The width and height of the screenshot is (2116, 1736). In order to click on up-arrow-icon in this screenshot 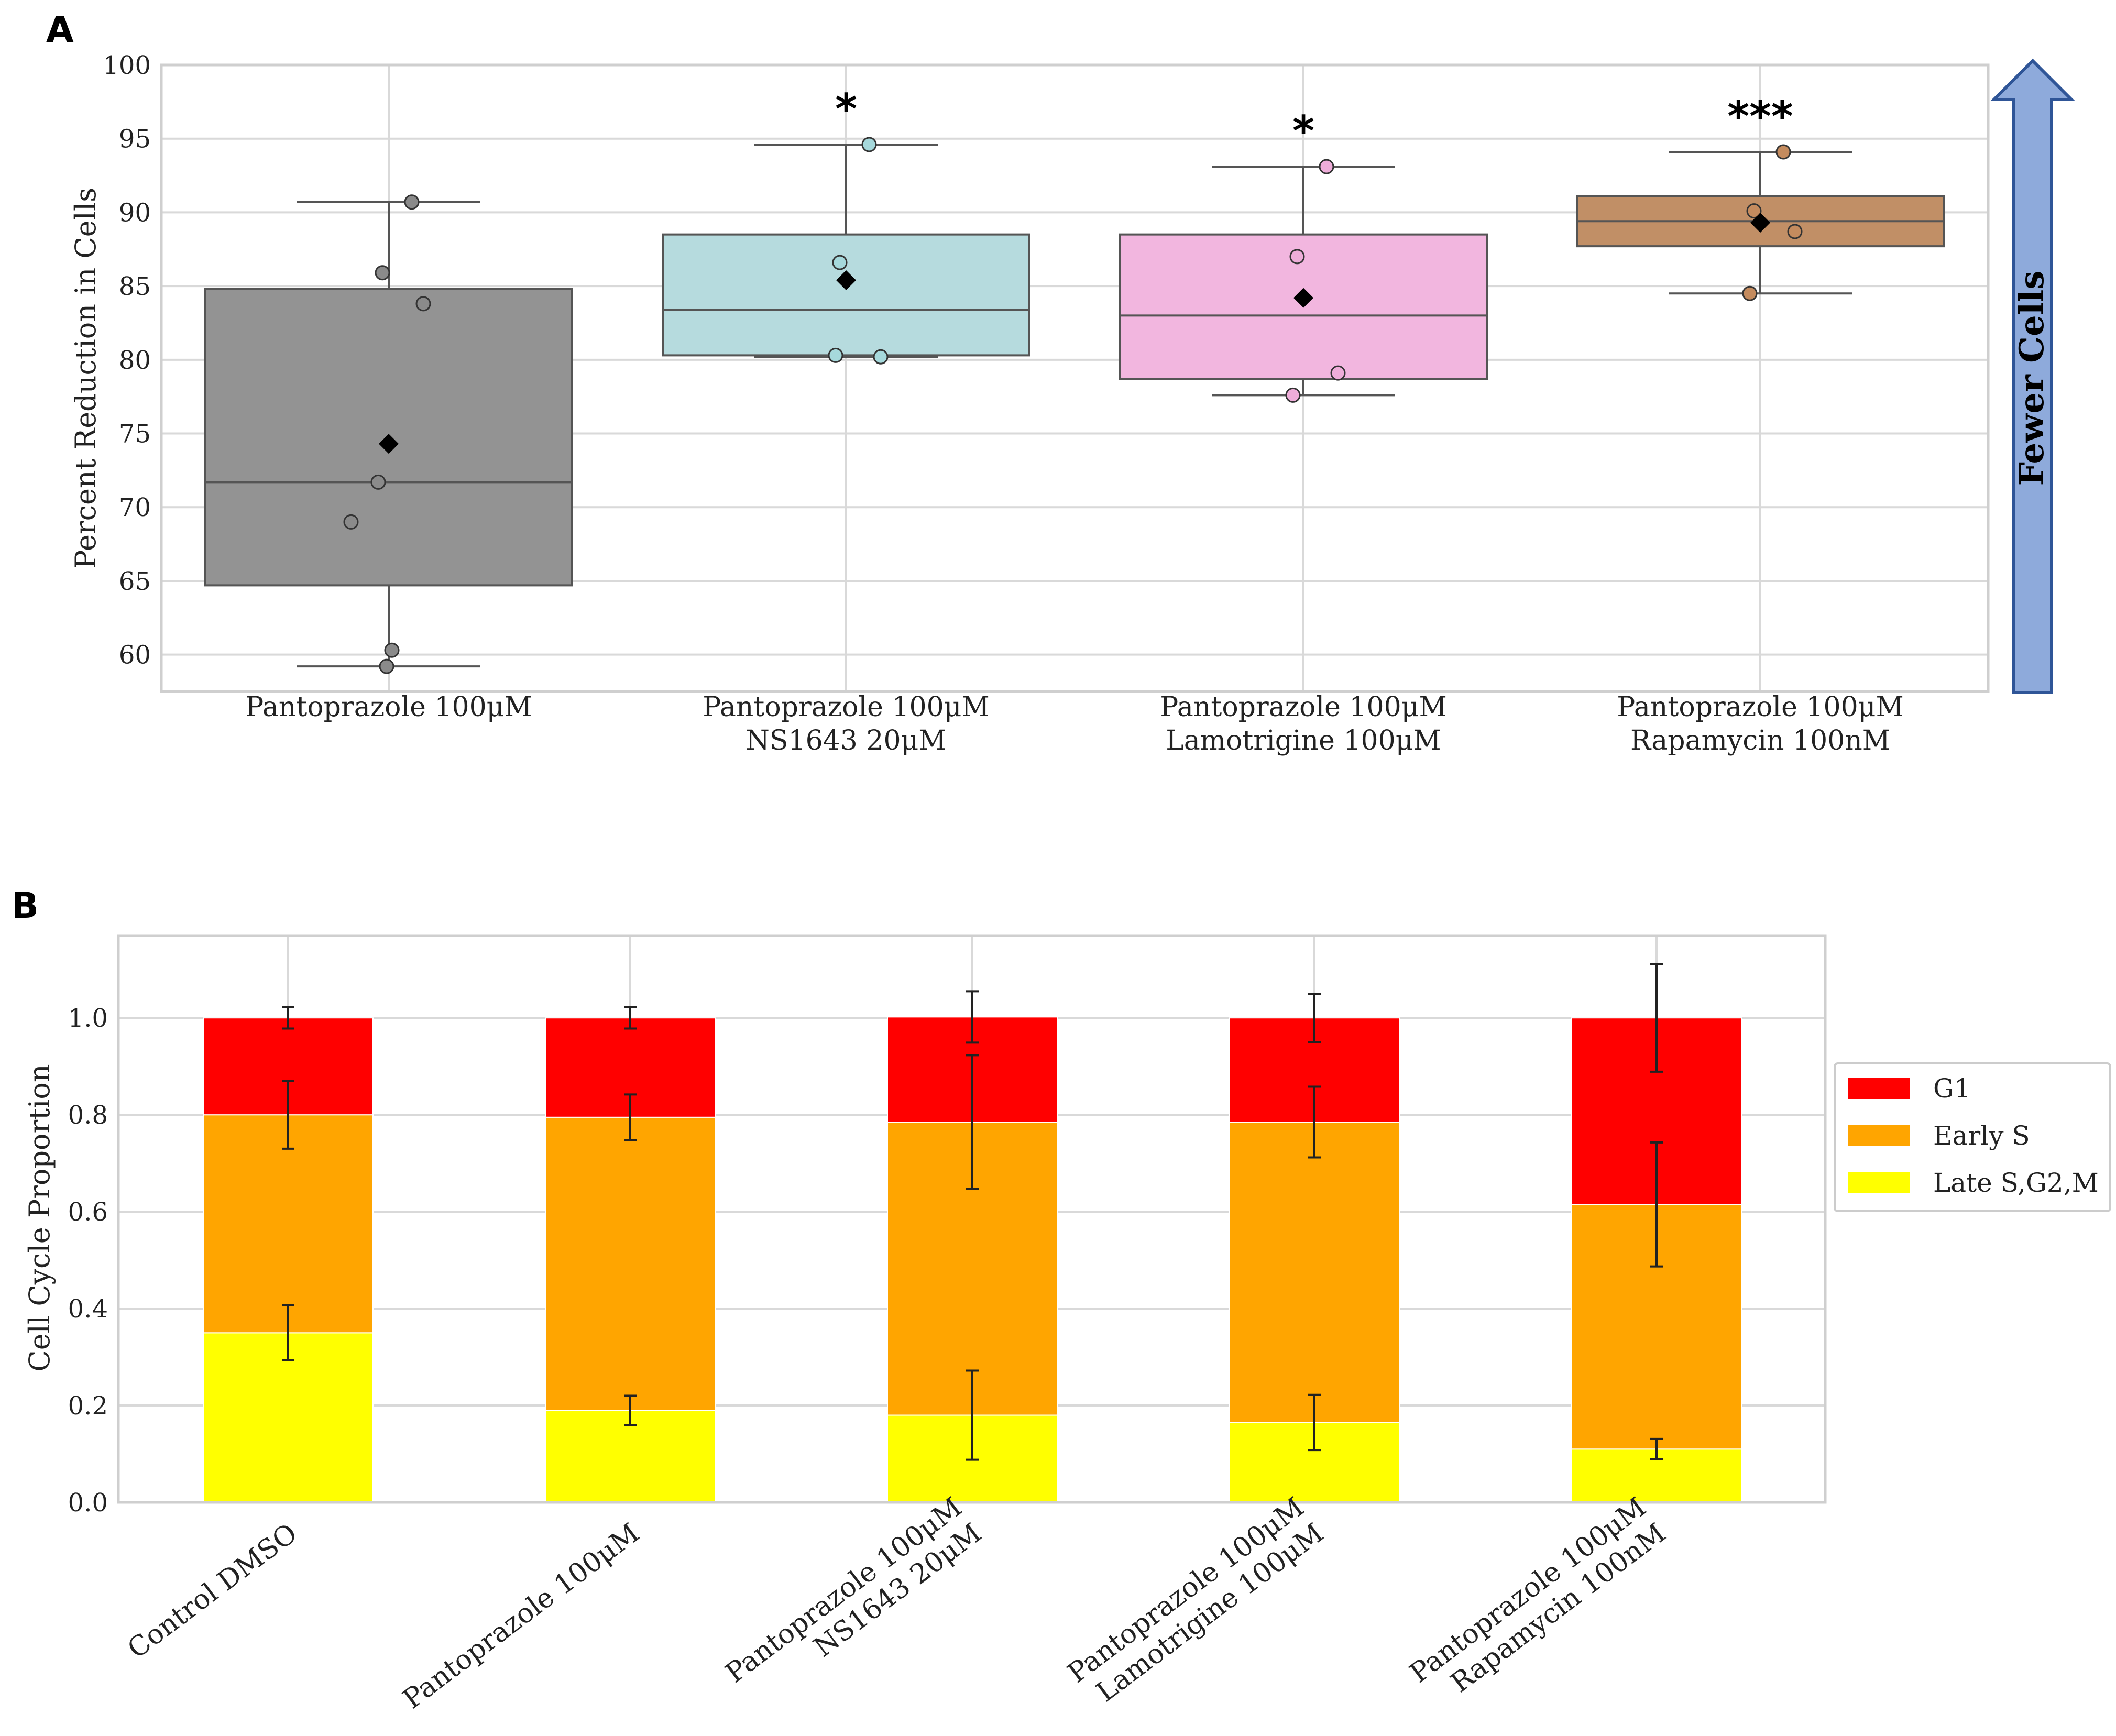, I will do `click(2033, 376)`.